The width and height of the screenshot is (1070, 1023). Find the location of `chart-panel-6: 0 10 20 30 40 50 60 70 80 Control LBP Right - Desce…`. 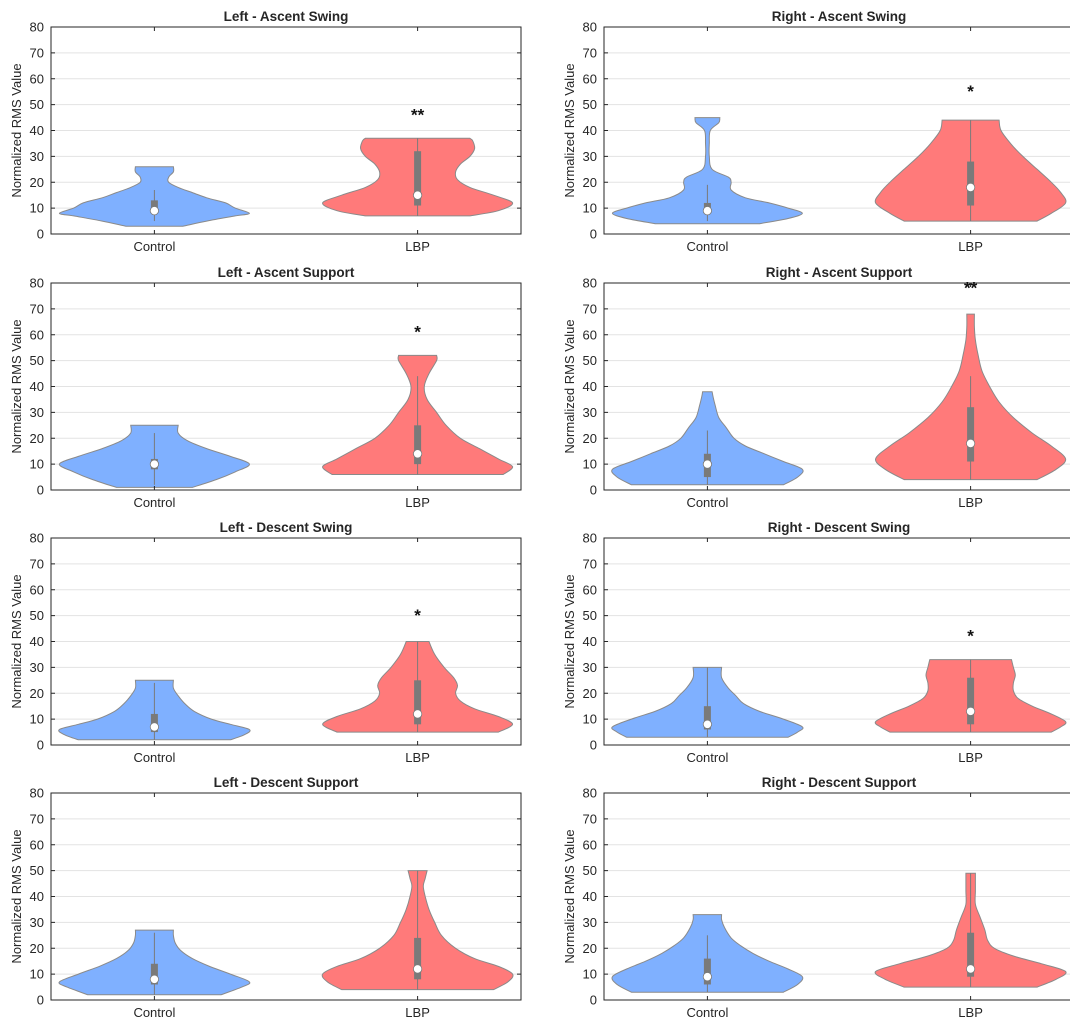

chart-panel-6: 0 10 20 30 40 50 60 70 80 Control LBP Right - Desce… is located at coordinates (816, 642).